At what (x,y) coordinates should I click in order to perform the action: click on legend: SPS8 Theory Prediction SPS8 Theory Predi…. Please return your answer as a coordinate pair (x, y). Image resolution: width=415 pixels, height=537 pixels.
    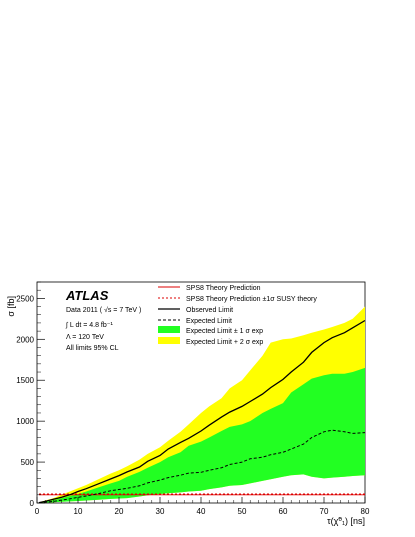
    Looking at the image, I should click on (237, 315).